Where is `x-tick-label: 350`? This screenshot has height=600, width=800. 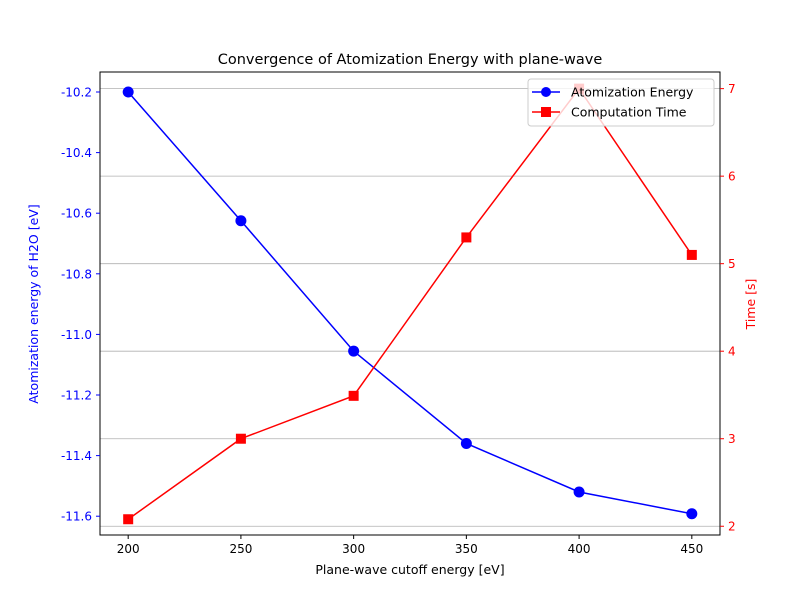 x-tick-label: 350 is located at coordinates (466, 549).